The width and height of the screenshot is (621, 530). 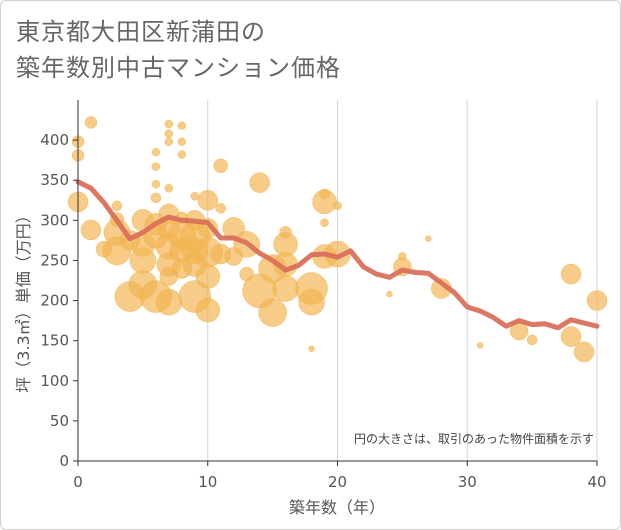 What do you see at coordinates (141, 32) in the screenshot?
I see `chart-title-line-1: 東京都大田区新蒲田の` at bounding box center [141, 32].